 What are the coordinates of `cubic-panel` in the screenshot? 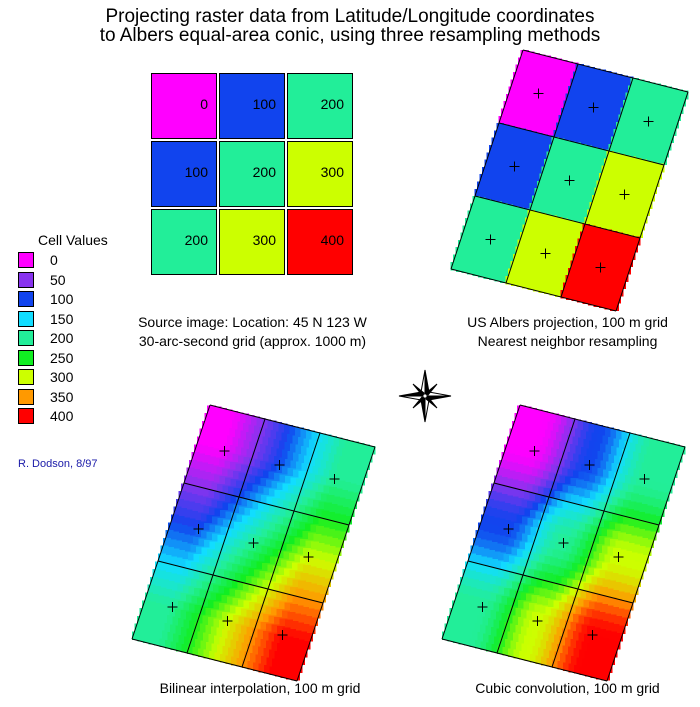 It's located at (563, 543).